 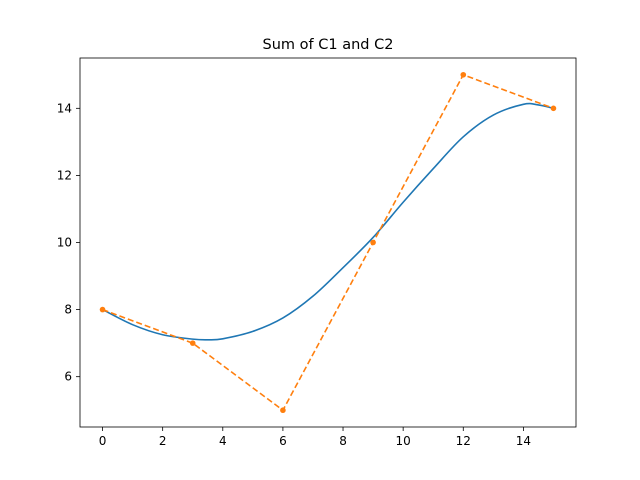 What do you see at coordinates (328, 45) in the screenshot?
I see `chart-title: Sum of C1 and C2` at bounding box center [328, 45].